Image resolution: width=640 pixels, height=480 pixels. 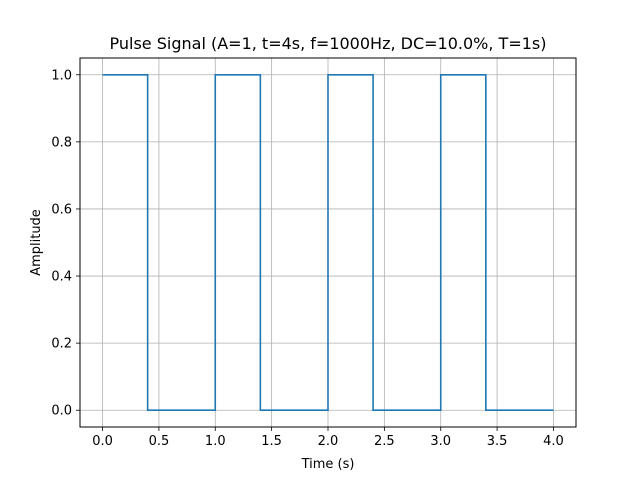 What do you see at coordinates (553, 441) in the screenshot?
I see `x-tick-label: 4.0` at bounding box center [553, 441].